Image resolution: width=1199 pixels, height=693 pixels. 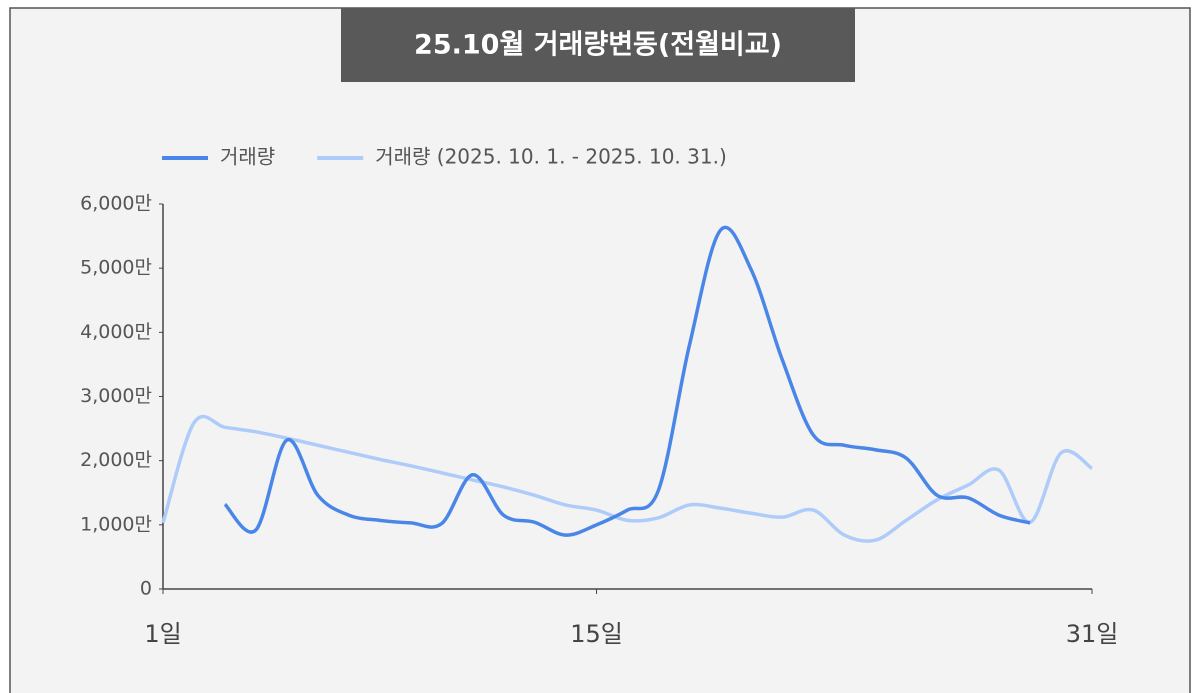 What do you see at coordinates (247, 157) in the screenshot?
I see `legend-label: 거래량` at bounding box center [247, 157].